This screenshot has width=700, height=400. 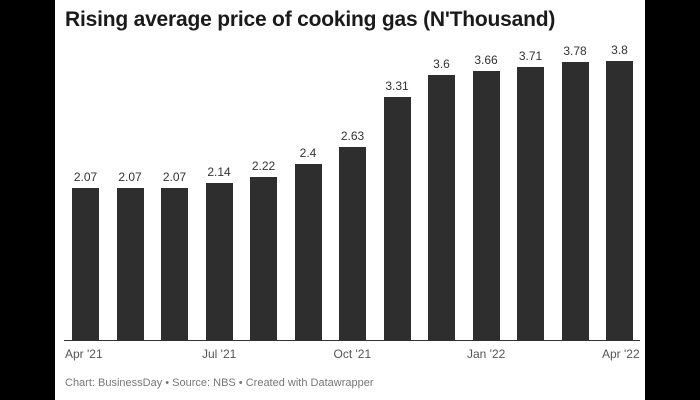 I want to click on bar-value-label: 3.6, so click(x=441, y=64).